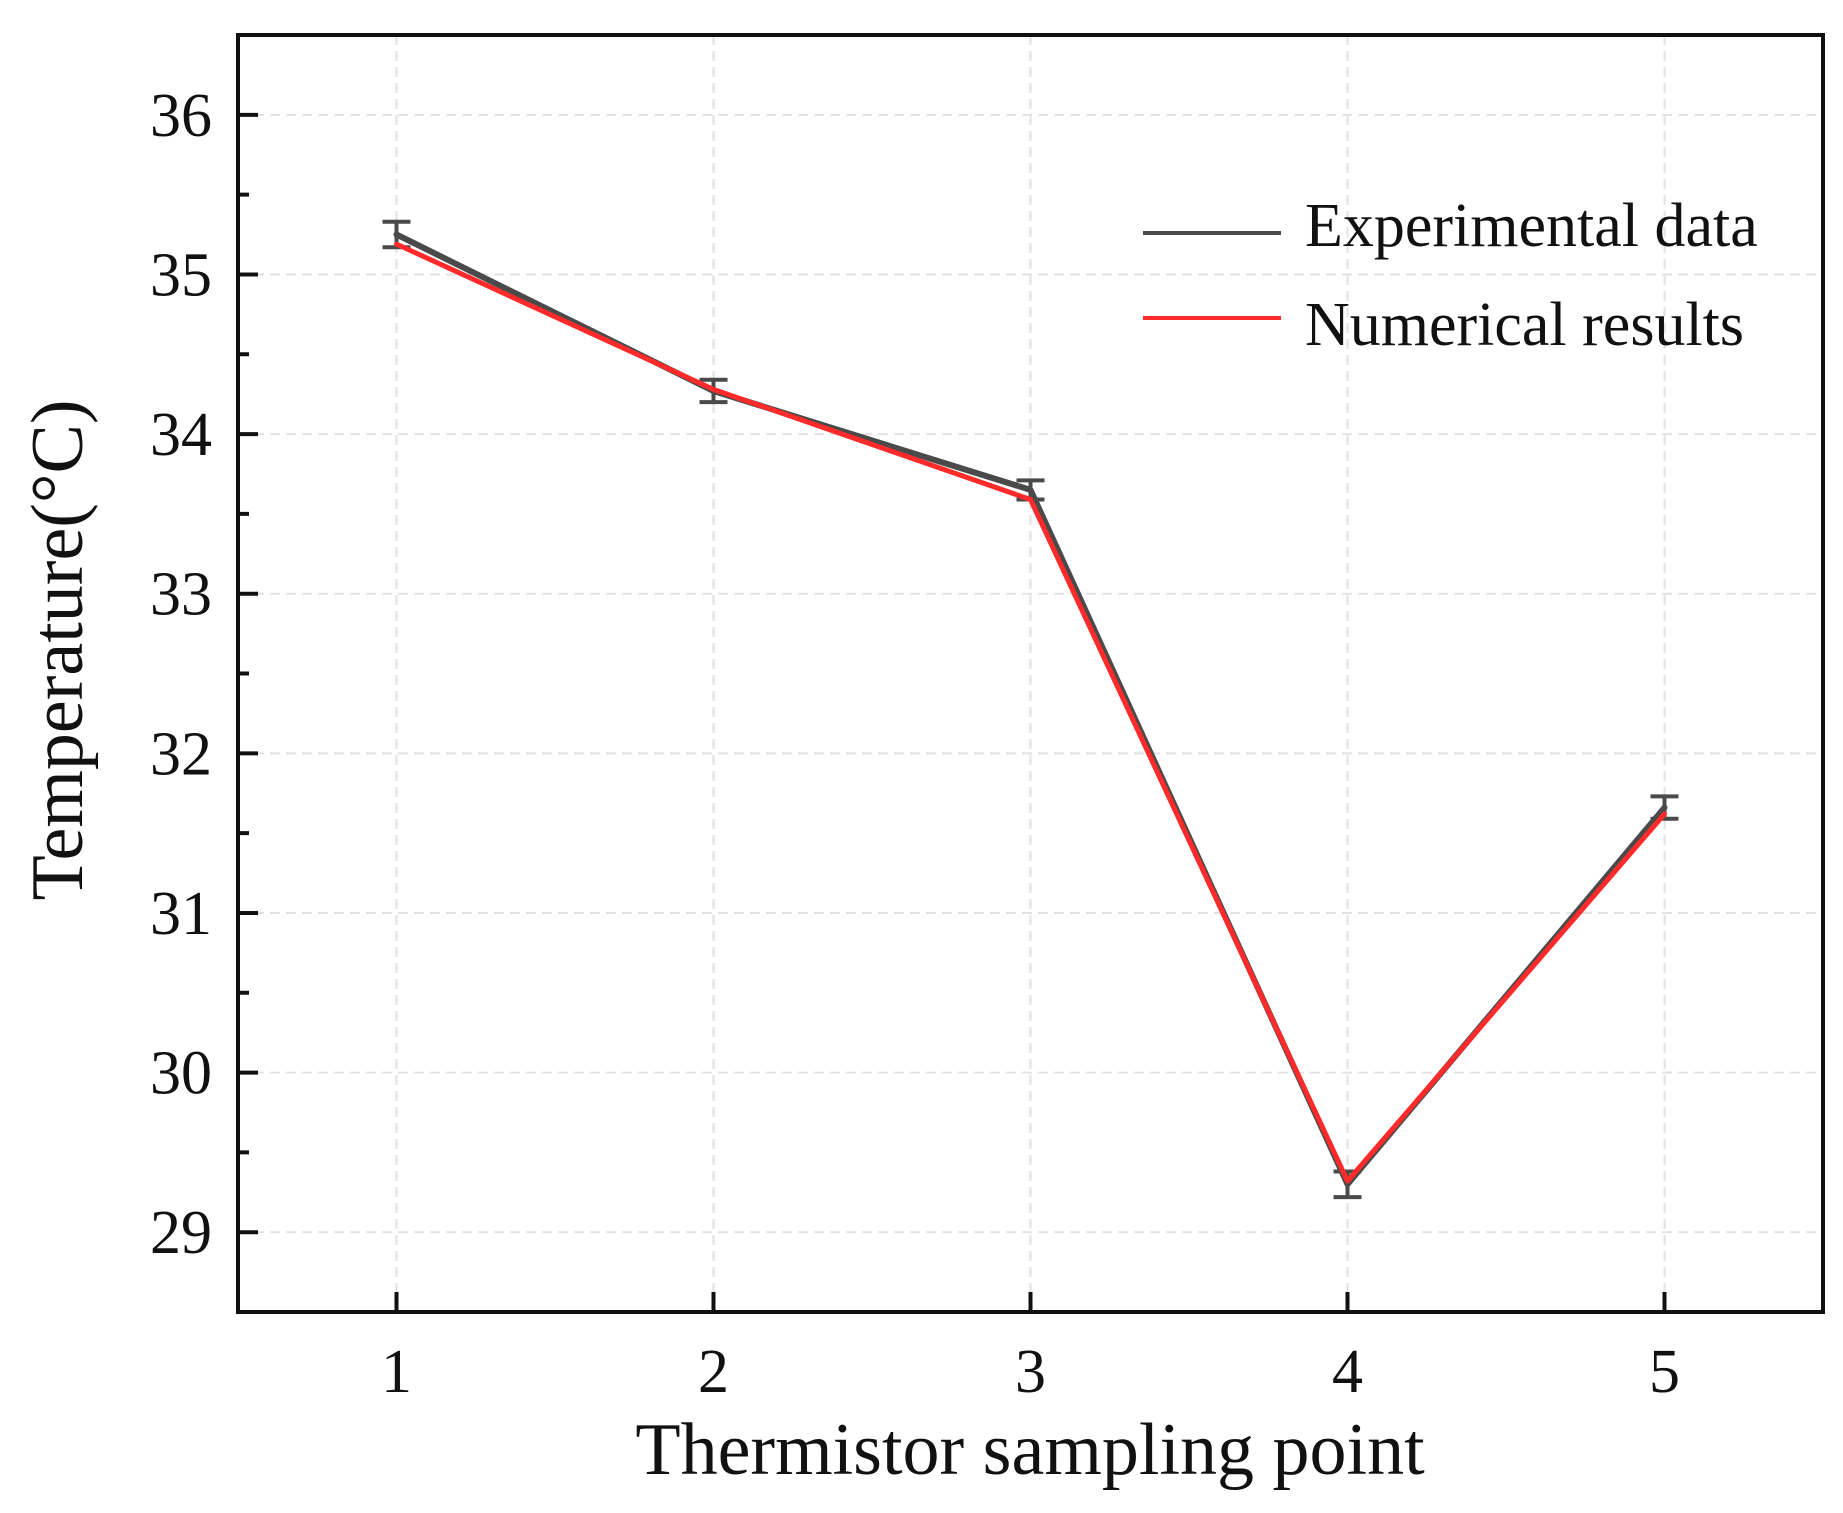 This screenshot has width=1843, height=1513. What do you see at coordinates (1450, 275) in the screenshot?
I see `legend: Experimental data Numerical results` at bounding box center [1450, 275].